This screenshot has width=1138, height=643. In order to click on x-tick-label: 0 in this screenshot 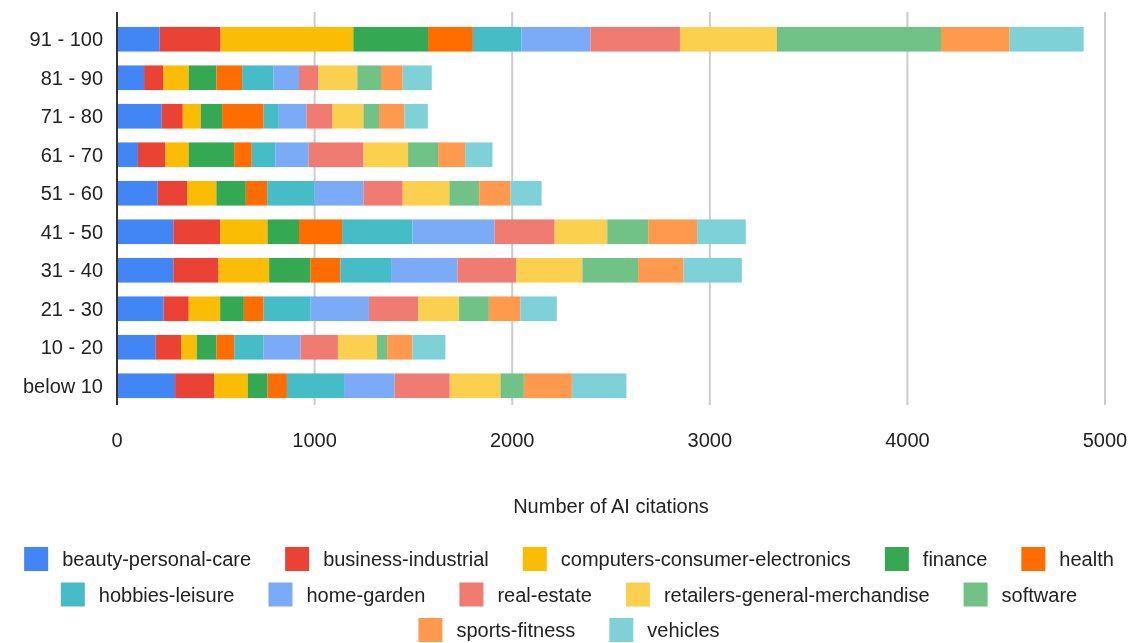, I will do `click(117, 440)`.